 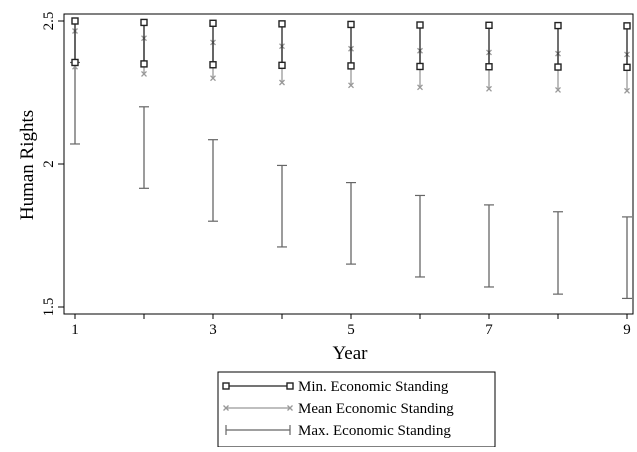 What do you see at coordinates (49, 307) in the screenshot?
I see `y-tick-label: 1.5` at bounding box center [49, 307].